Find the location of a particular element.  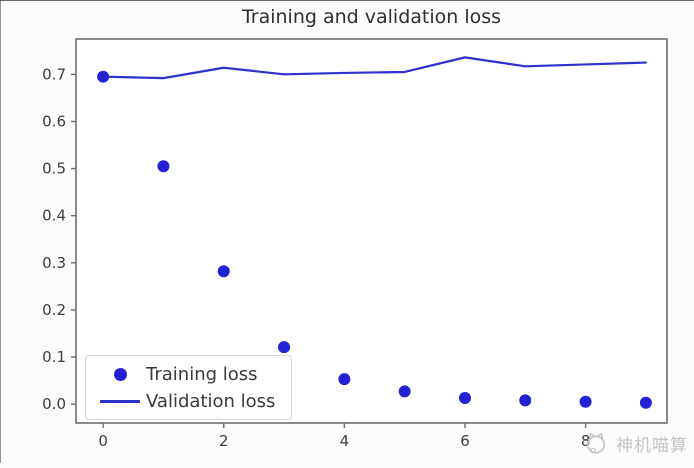

line-sample-marker-icon is located at coordinates (120, 401).